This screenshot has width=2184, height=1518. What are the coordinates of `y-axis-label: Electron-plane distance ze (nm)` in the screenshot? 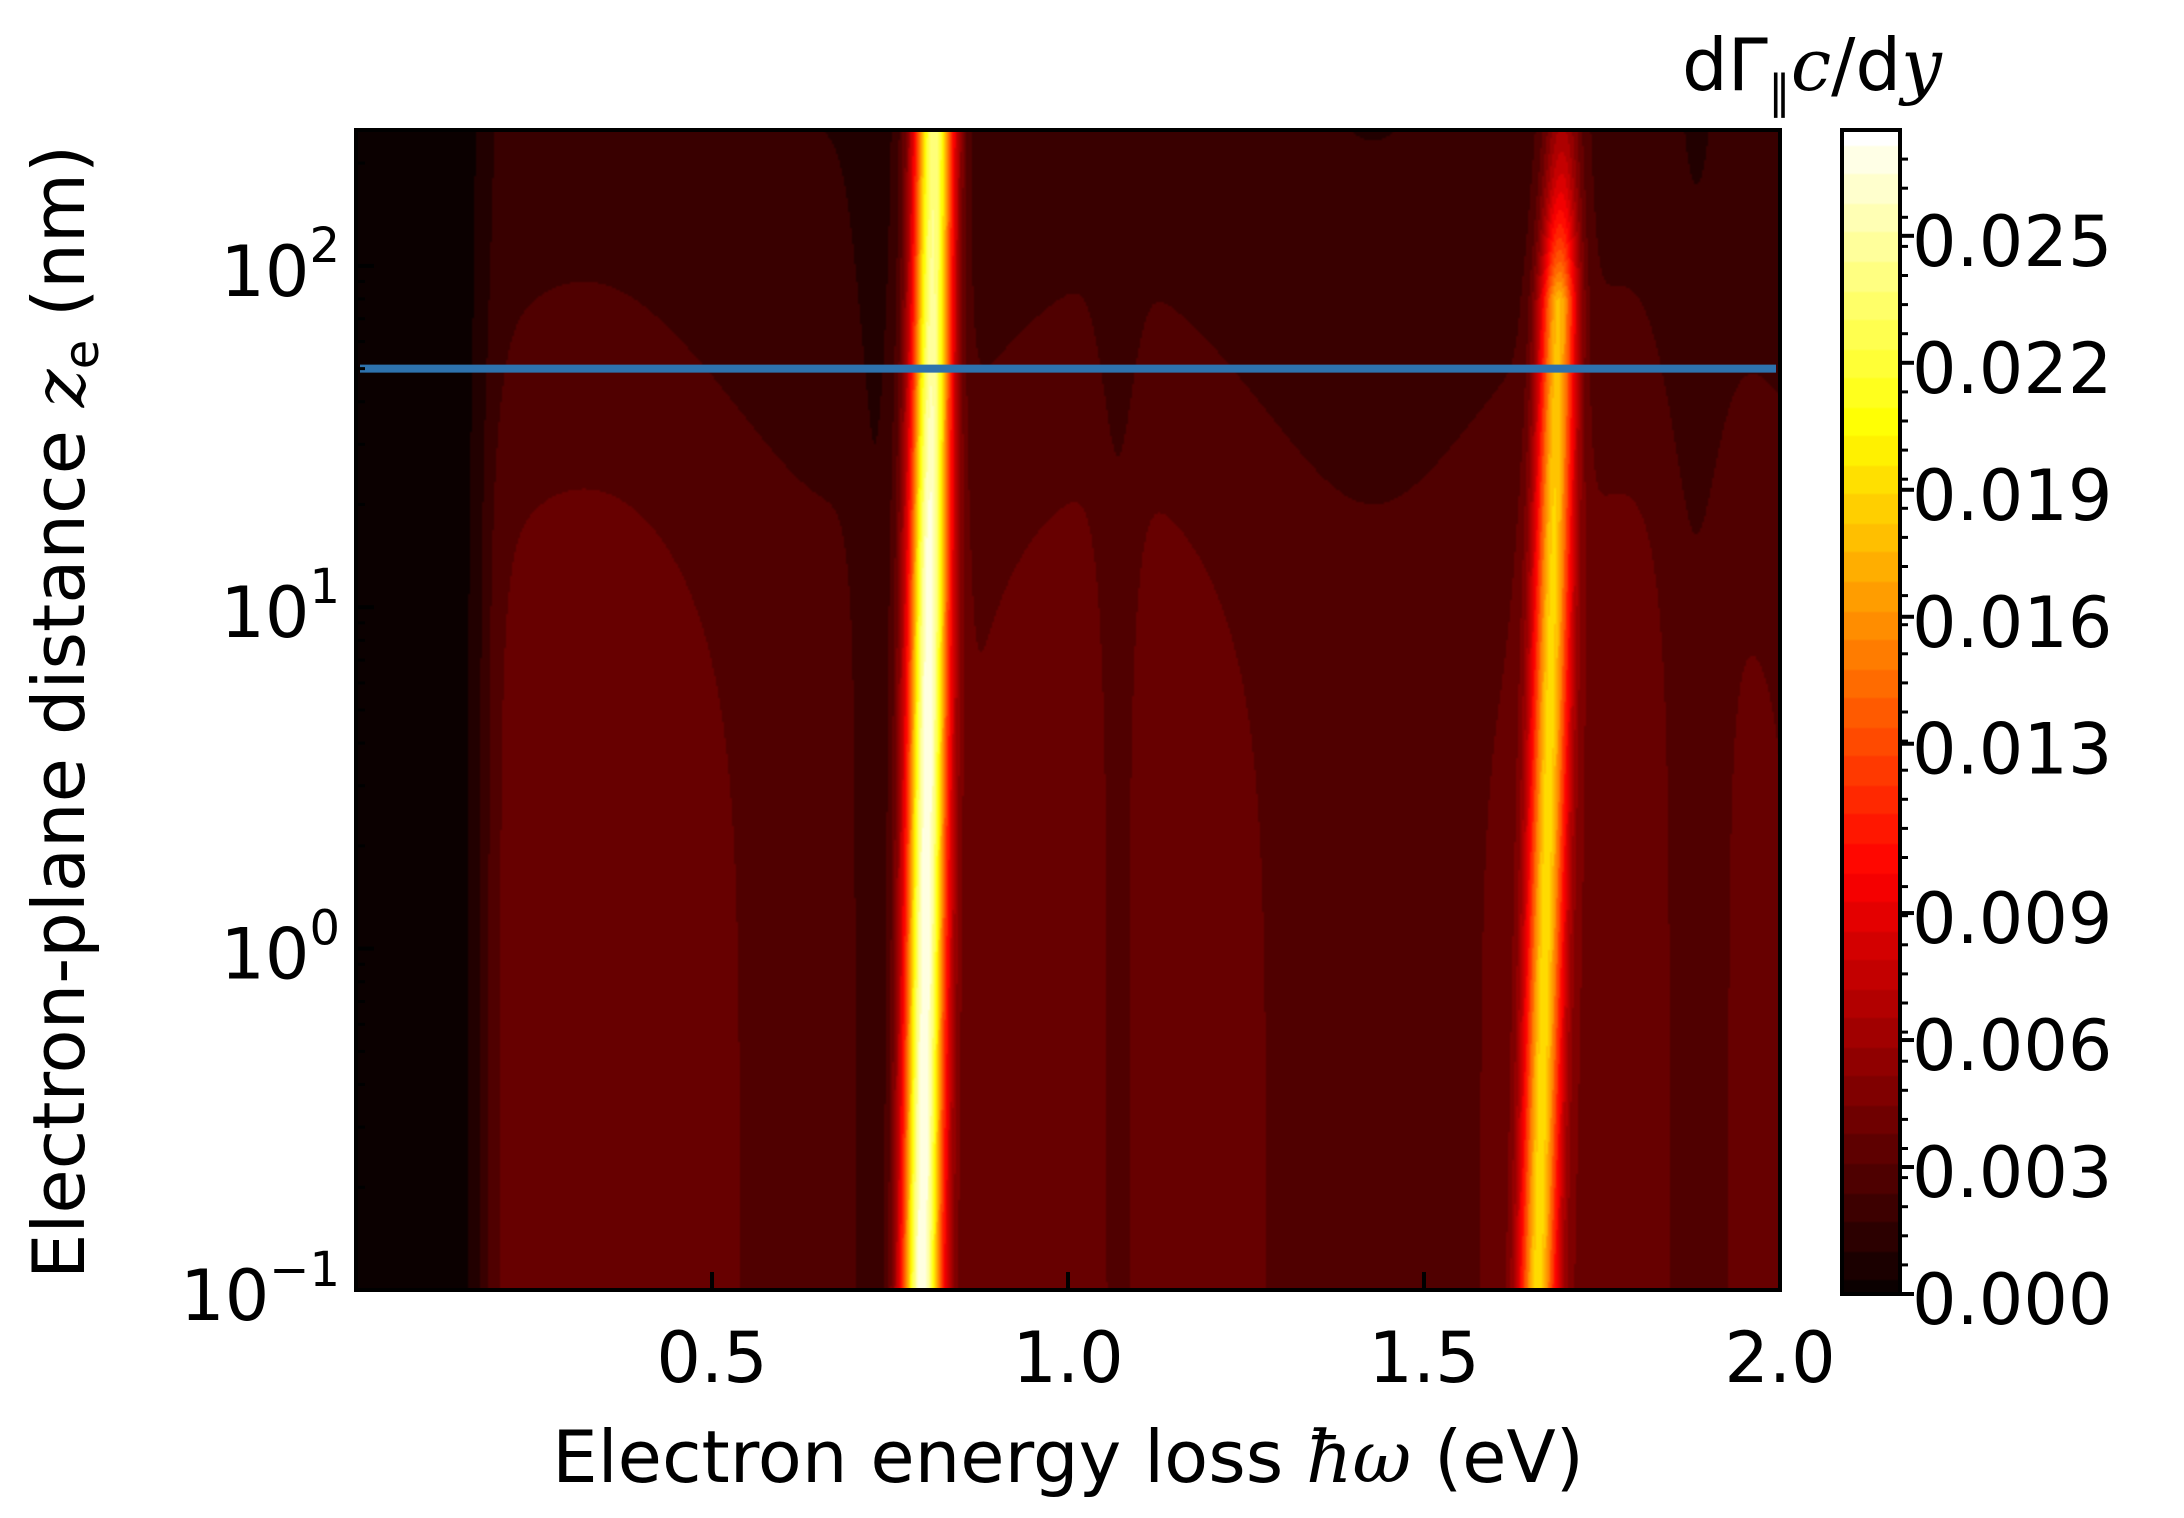 It's located at (63, 712).